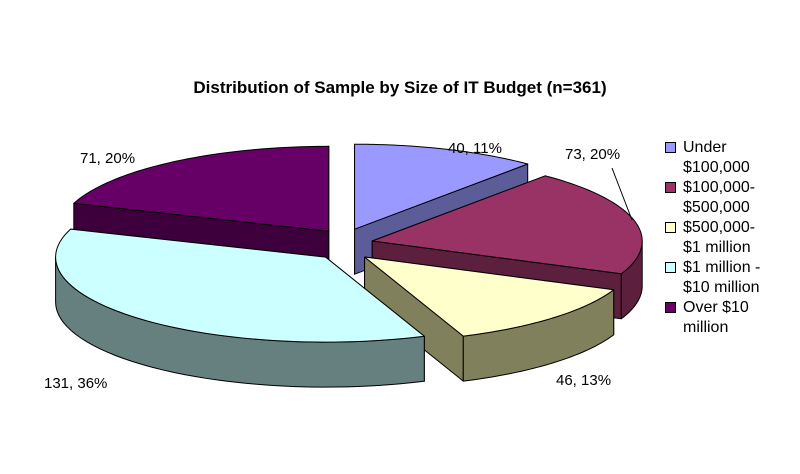  Describe the element at coordinates (716, 207) in the screenshot. I see `legend-label: $500,000` at that location.